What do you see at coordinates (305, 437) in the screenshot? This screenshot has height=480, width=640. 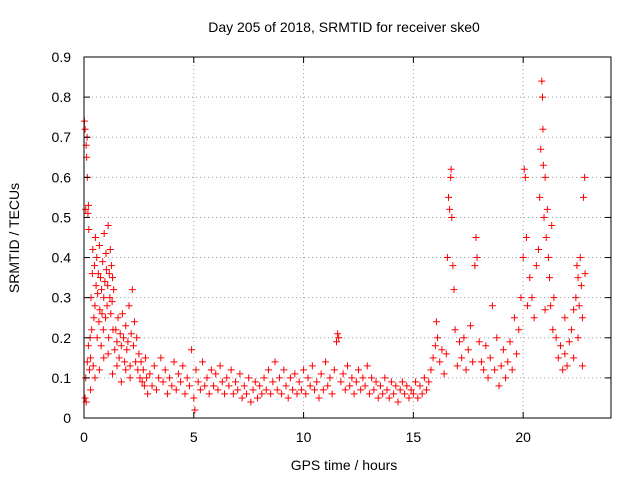 I see `x-axis-tick-labels: 0 5 10 15 20` at bounding box center [305, 437].